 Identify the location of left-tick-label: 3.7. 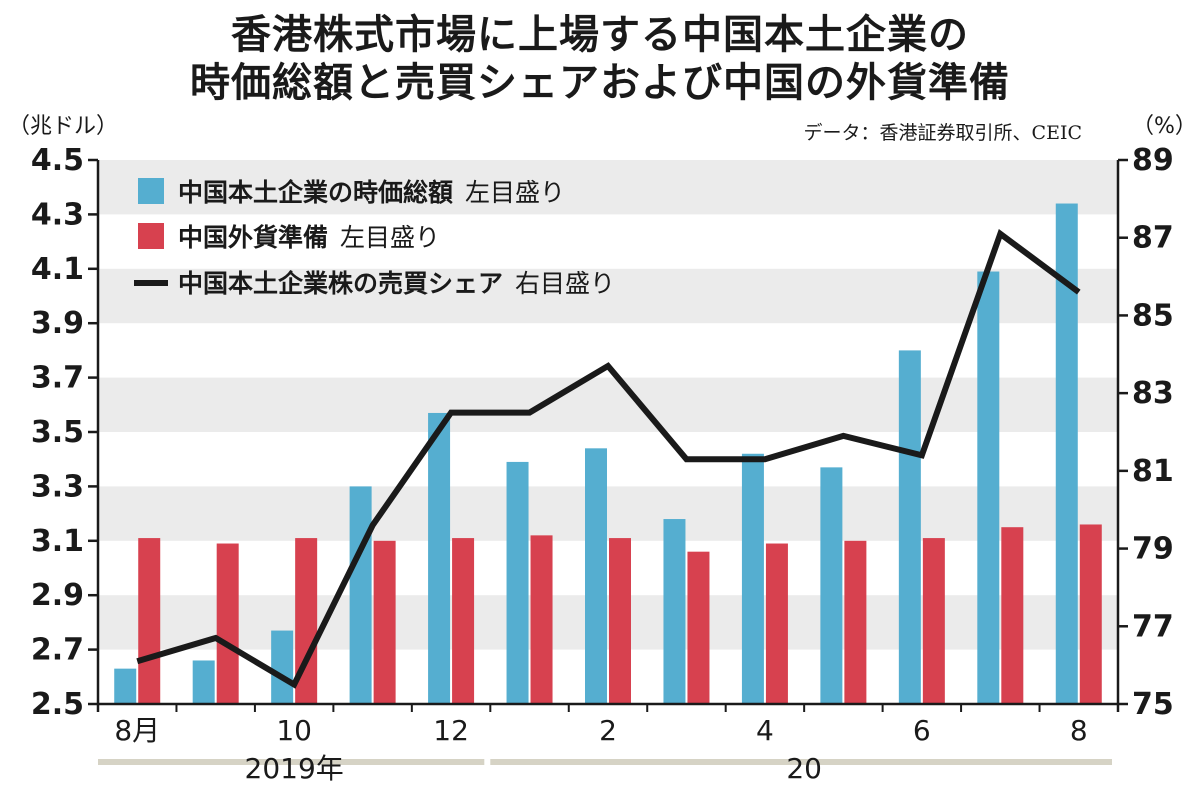
(57, 378).